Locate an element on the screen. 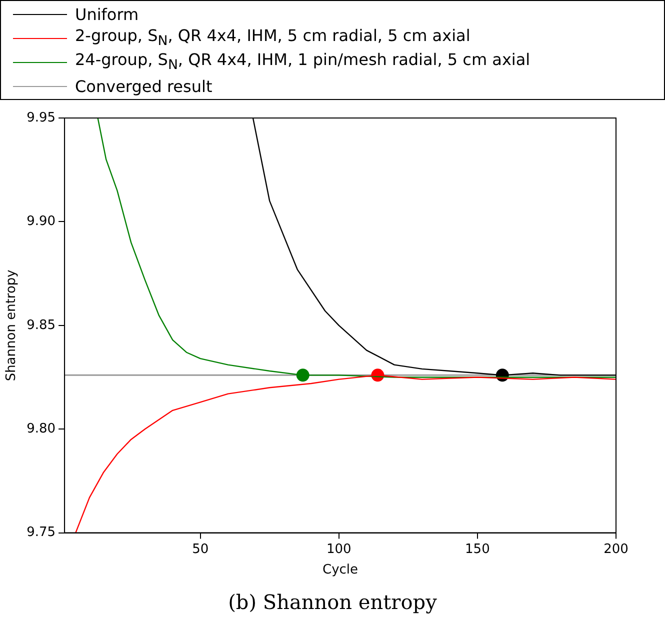 The width and height of the screenshot is (665, 628). x-tick-label: 150 is located at coordinates (477, 549).